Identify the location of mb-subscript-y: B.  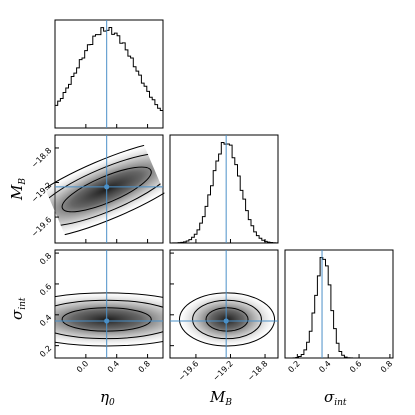
(23, 182).